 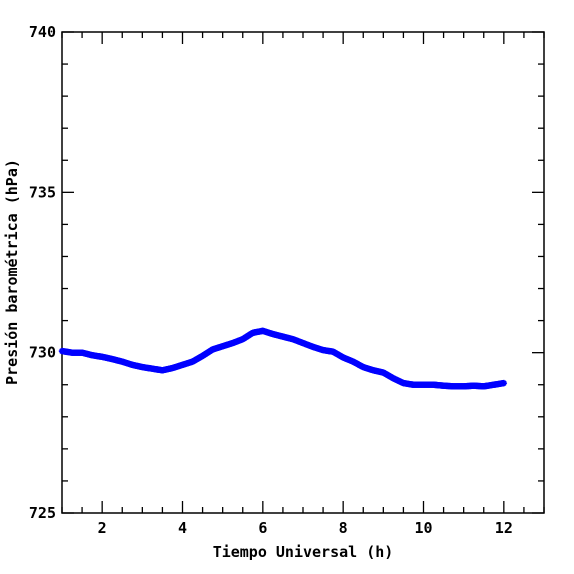 I want to click on x-tick-label: 12, so click(x=504, y=528).